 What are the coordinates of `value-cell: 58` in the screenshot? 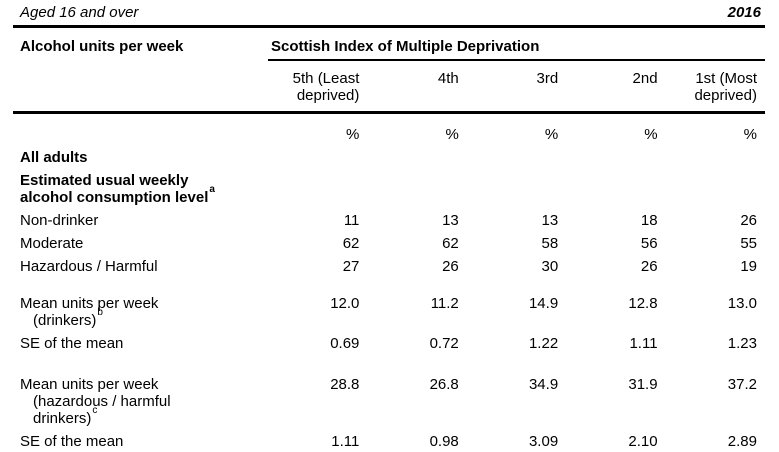 It's located at (550, 243).